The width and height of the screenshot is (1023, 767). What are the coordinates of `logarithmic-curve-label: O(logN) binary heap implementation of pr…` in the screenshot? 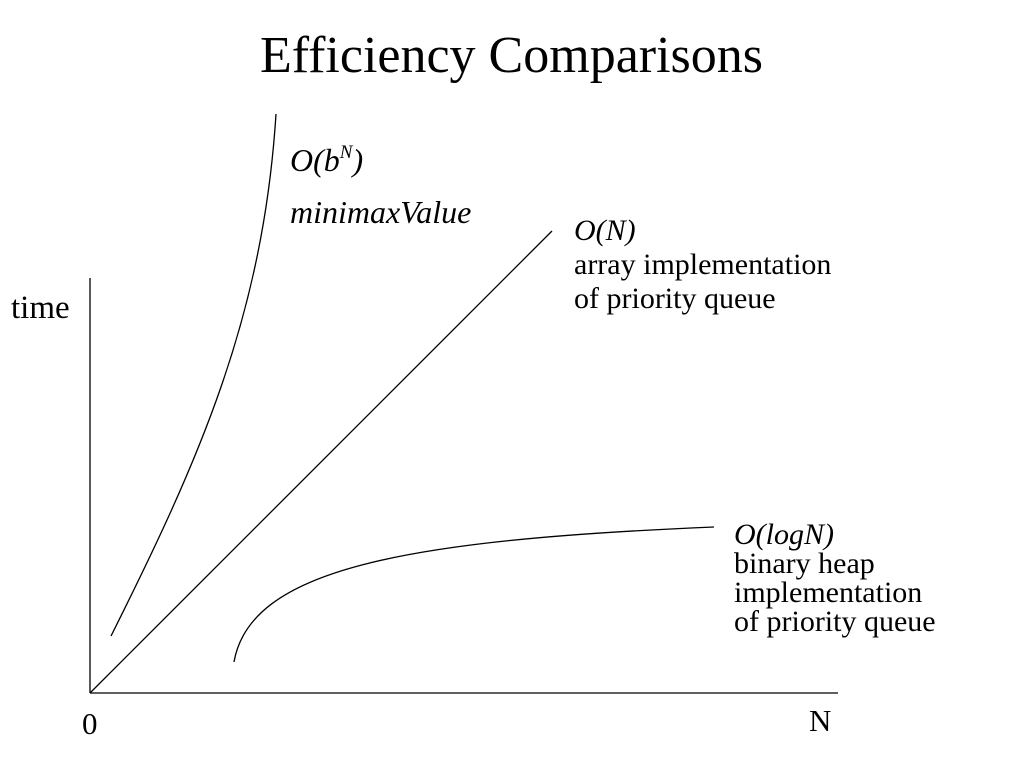 It's located at (835, 578).